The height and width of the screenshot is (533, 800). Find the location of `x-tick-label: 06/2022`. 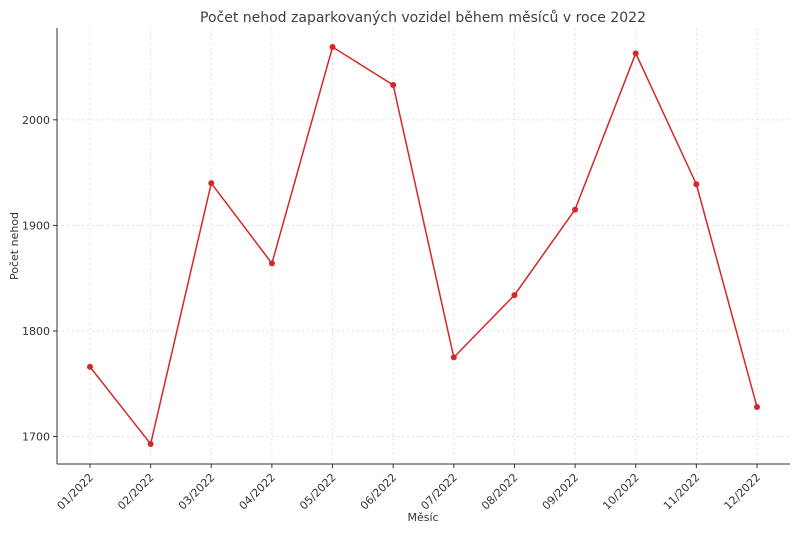

x-tick-label: 06/2022 is located at coordinates (379, 492).